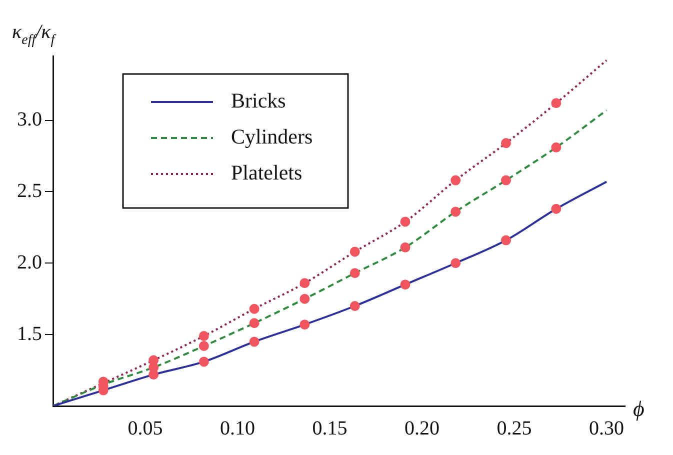 This screenshot has width=673, height=455. I want to click on x-tick-label: 0.20, so click(422, 428).